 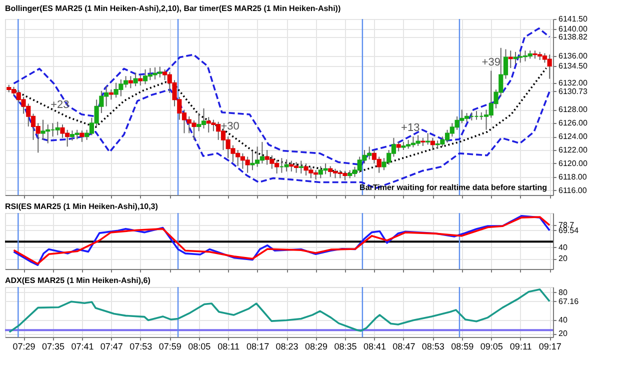 What do you see at coordinates (374, 347) in the screenshot?
I see `x-tick-label: 08:41` at bounding box center [374, 347].